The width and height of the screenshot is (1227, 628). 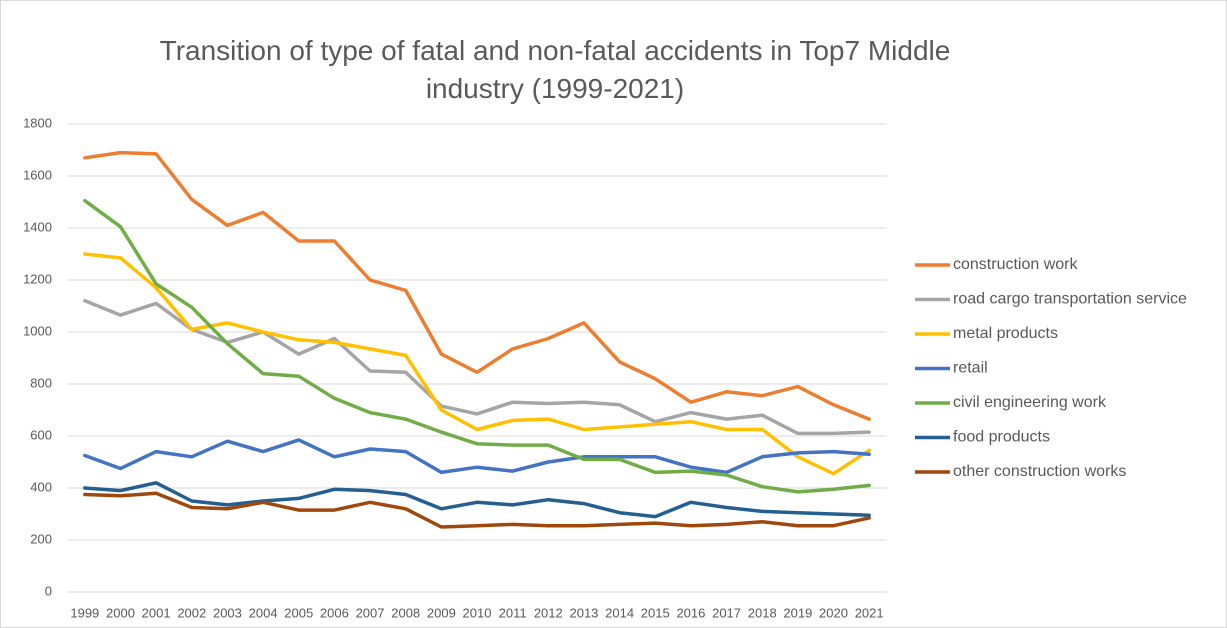 I want to click on x-tick-label: 2021, so click(x=869, y=612).